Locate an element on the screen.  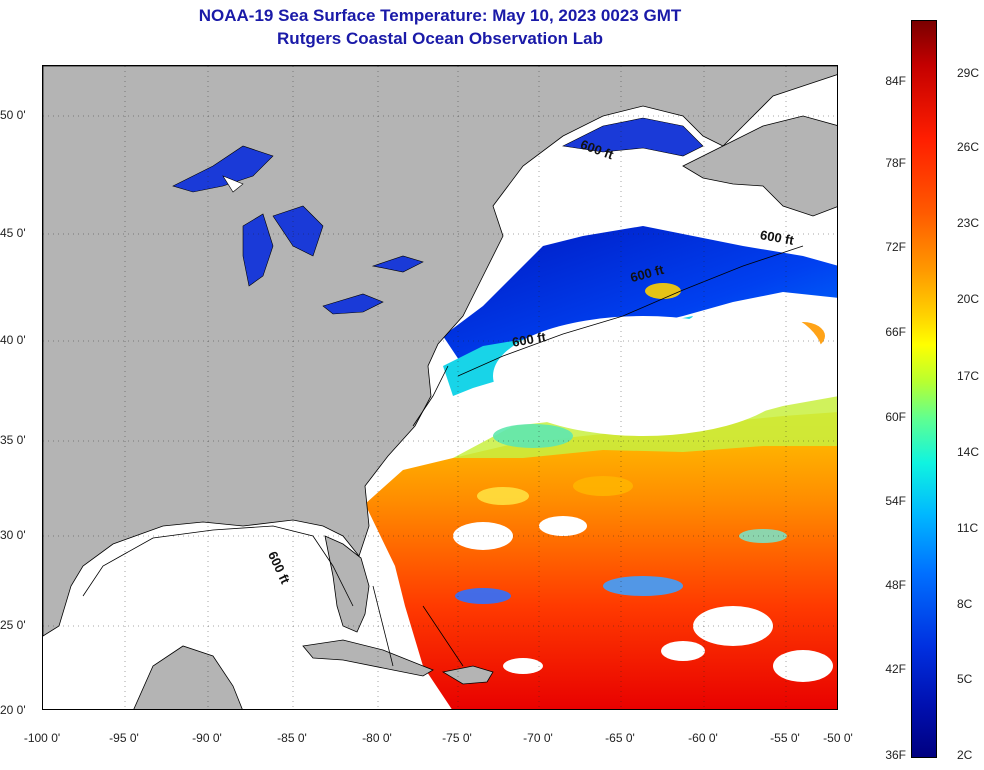
colorbar-celsius-label: 5C is located at coordinates (965, 679).